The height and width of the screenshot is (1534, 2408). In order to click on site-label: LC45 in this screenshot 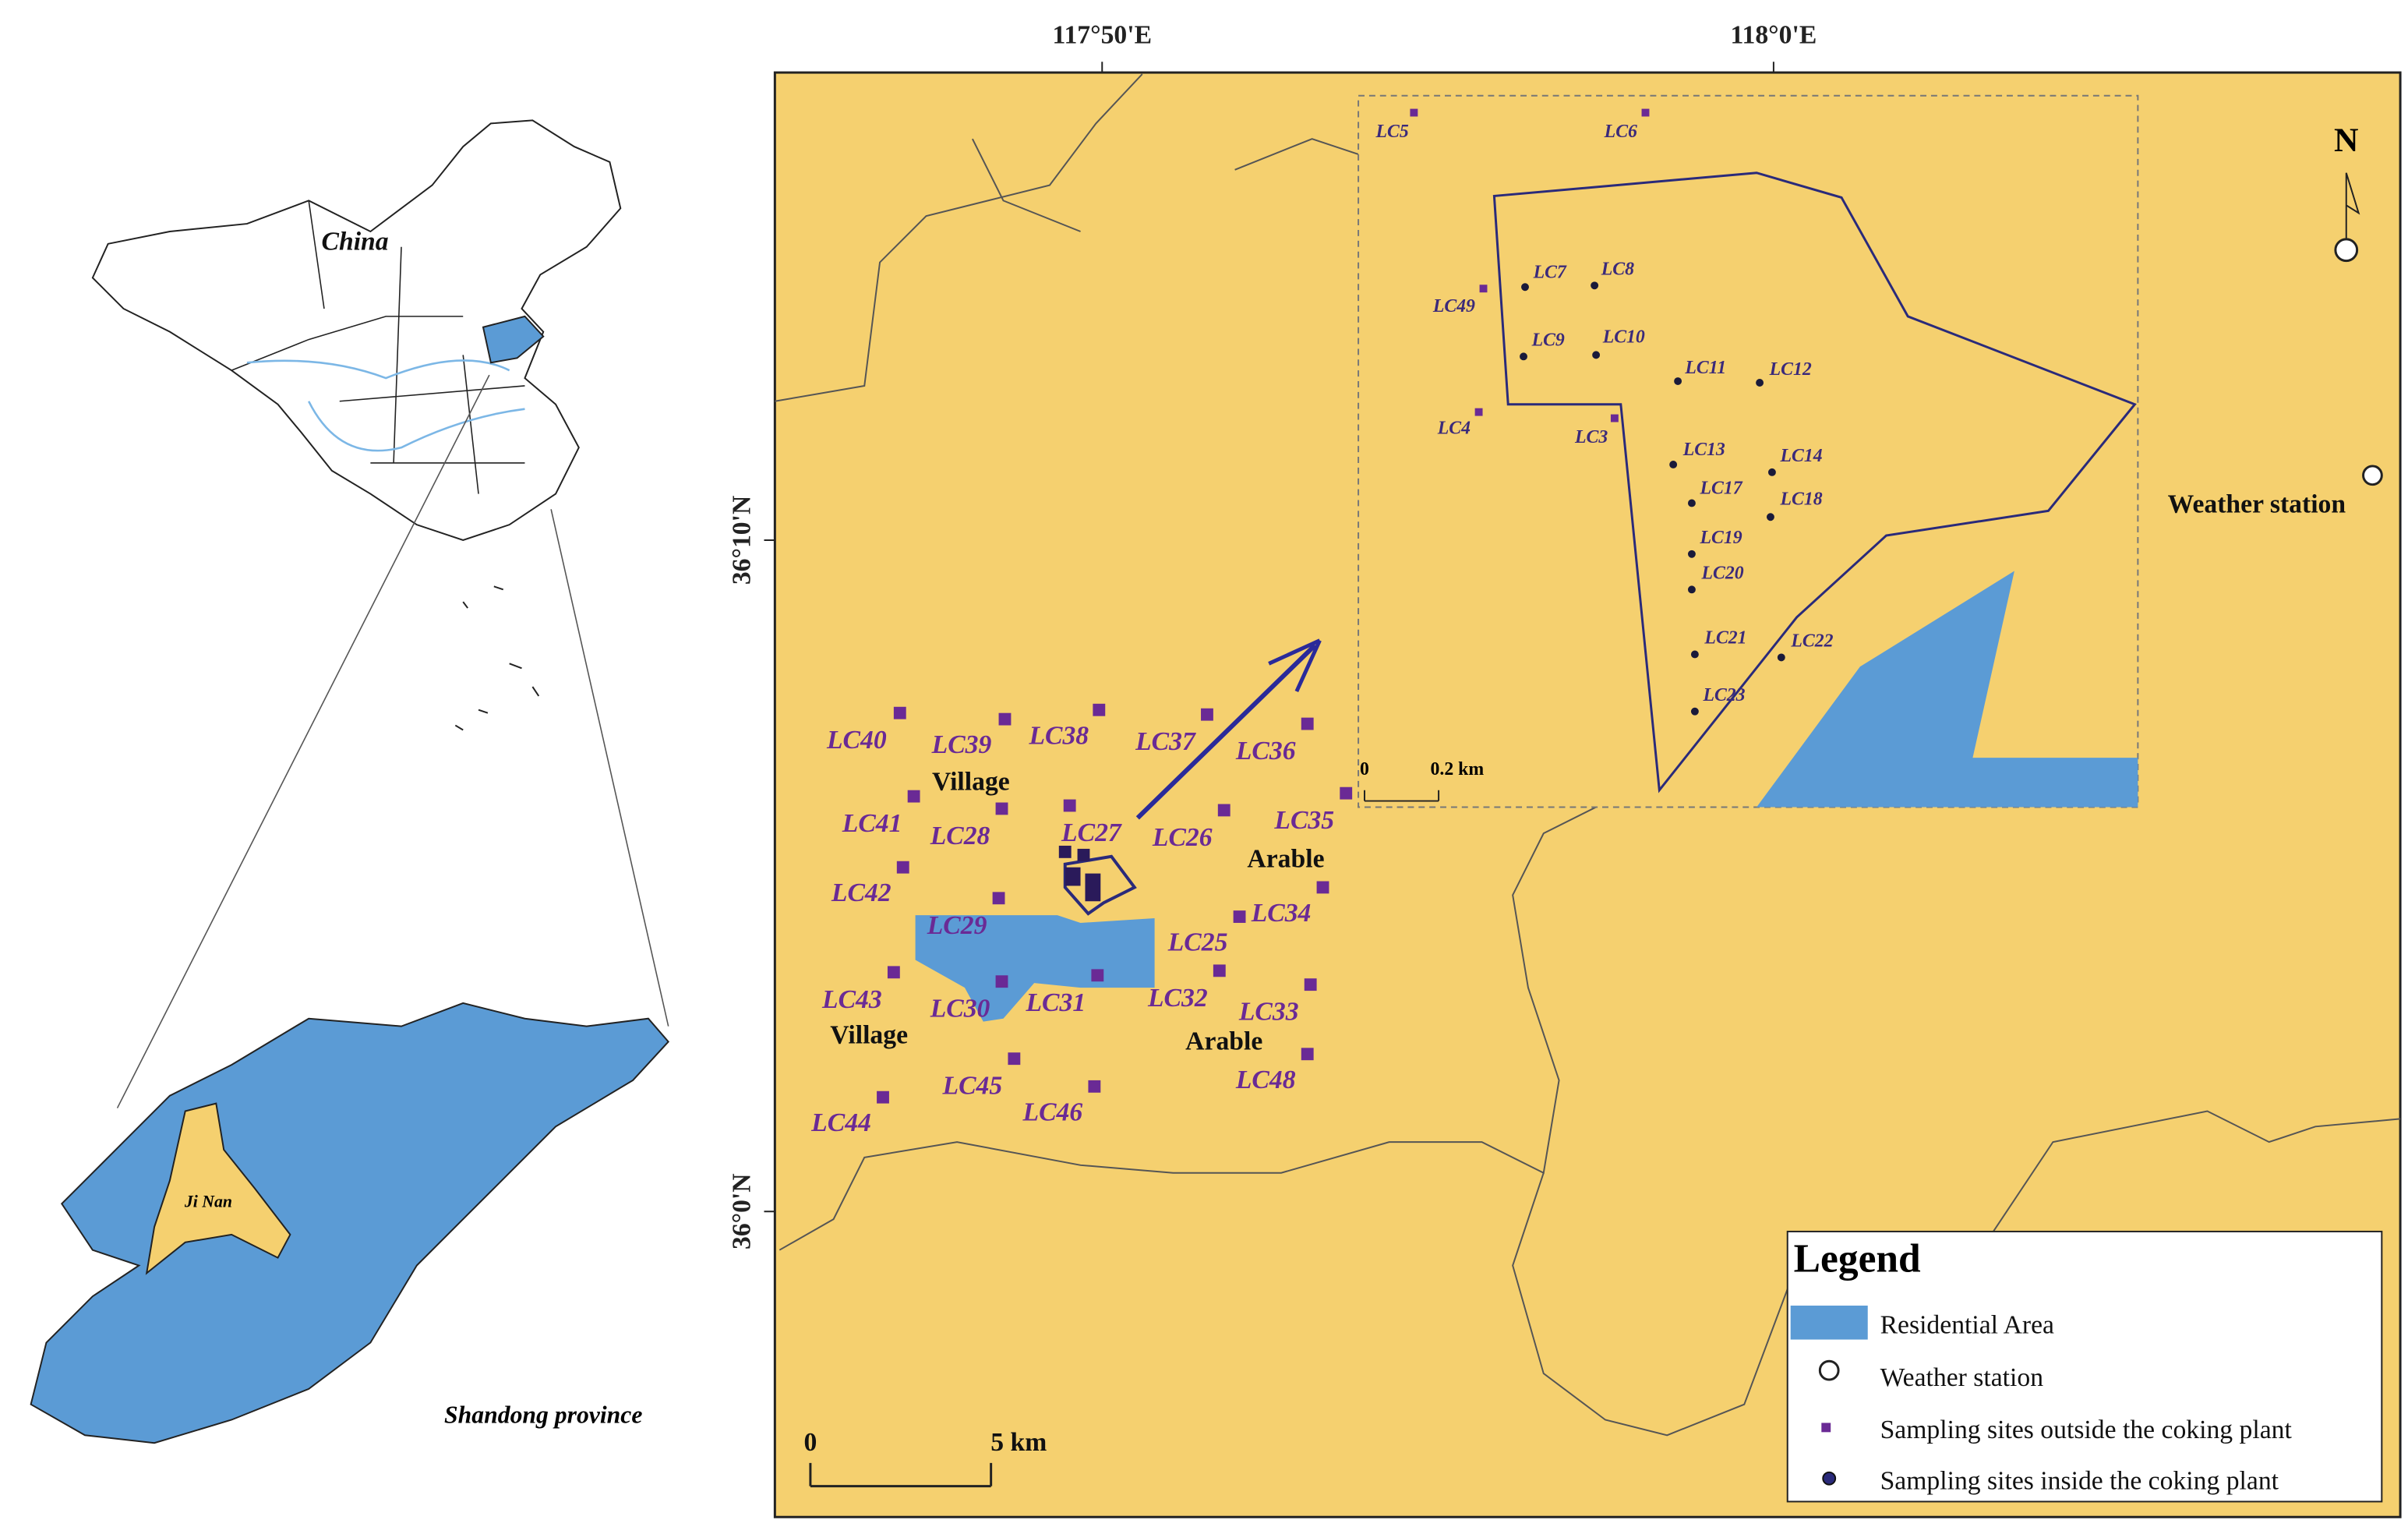, I will do `click(972, 1086)`.